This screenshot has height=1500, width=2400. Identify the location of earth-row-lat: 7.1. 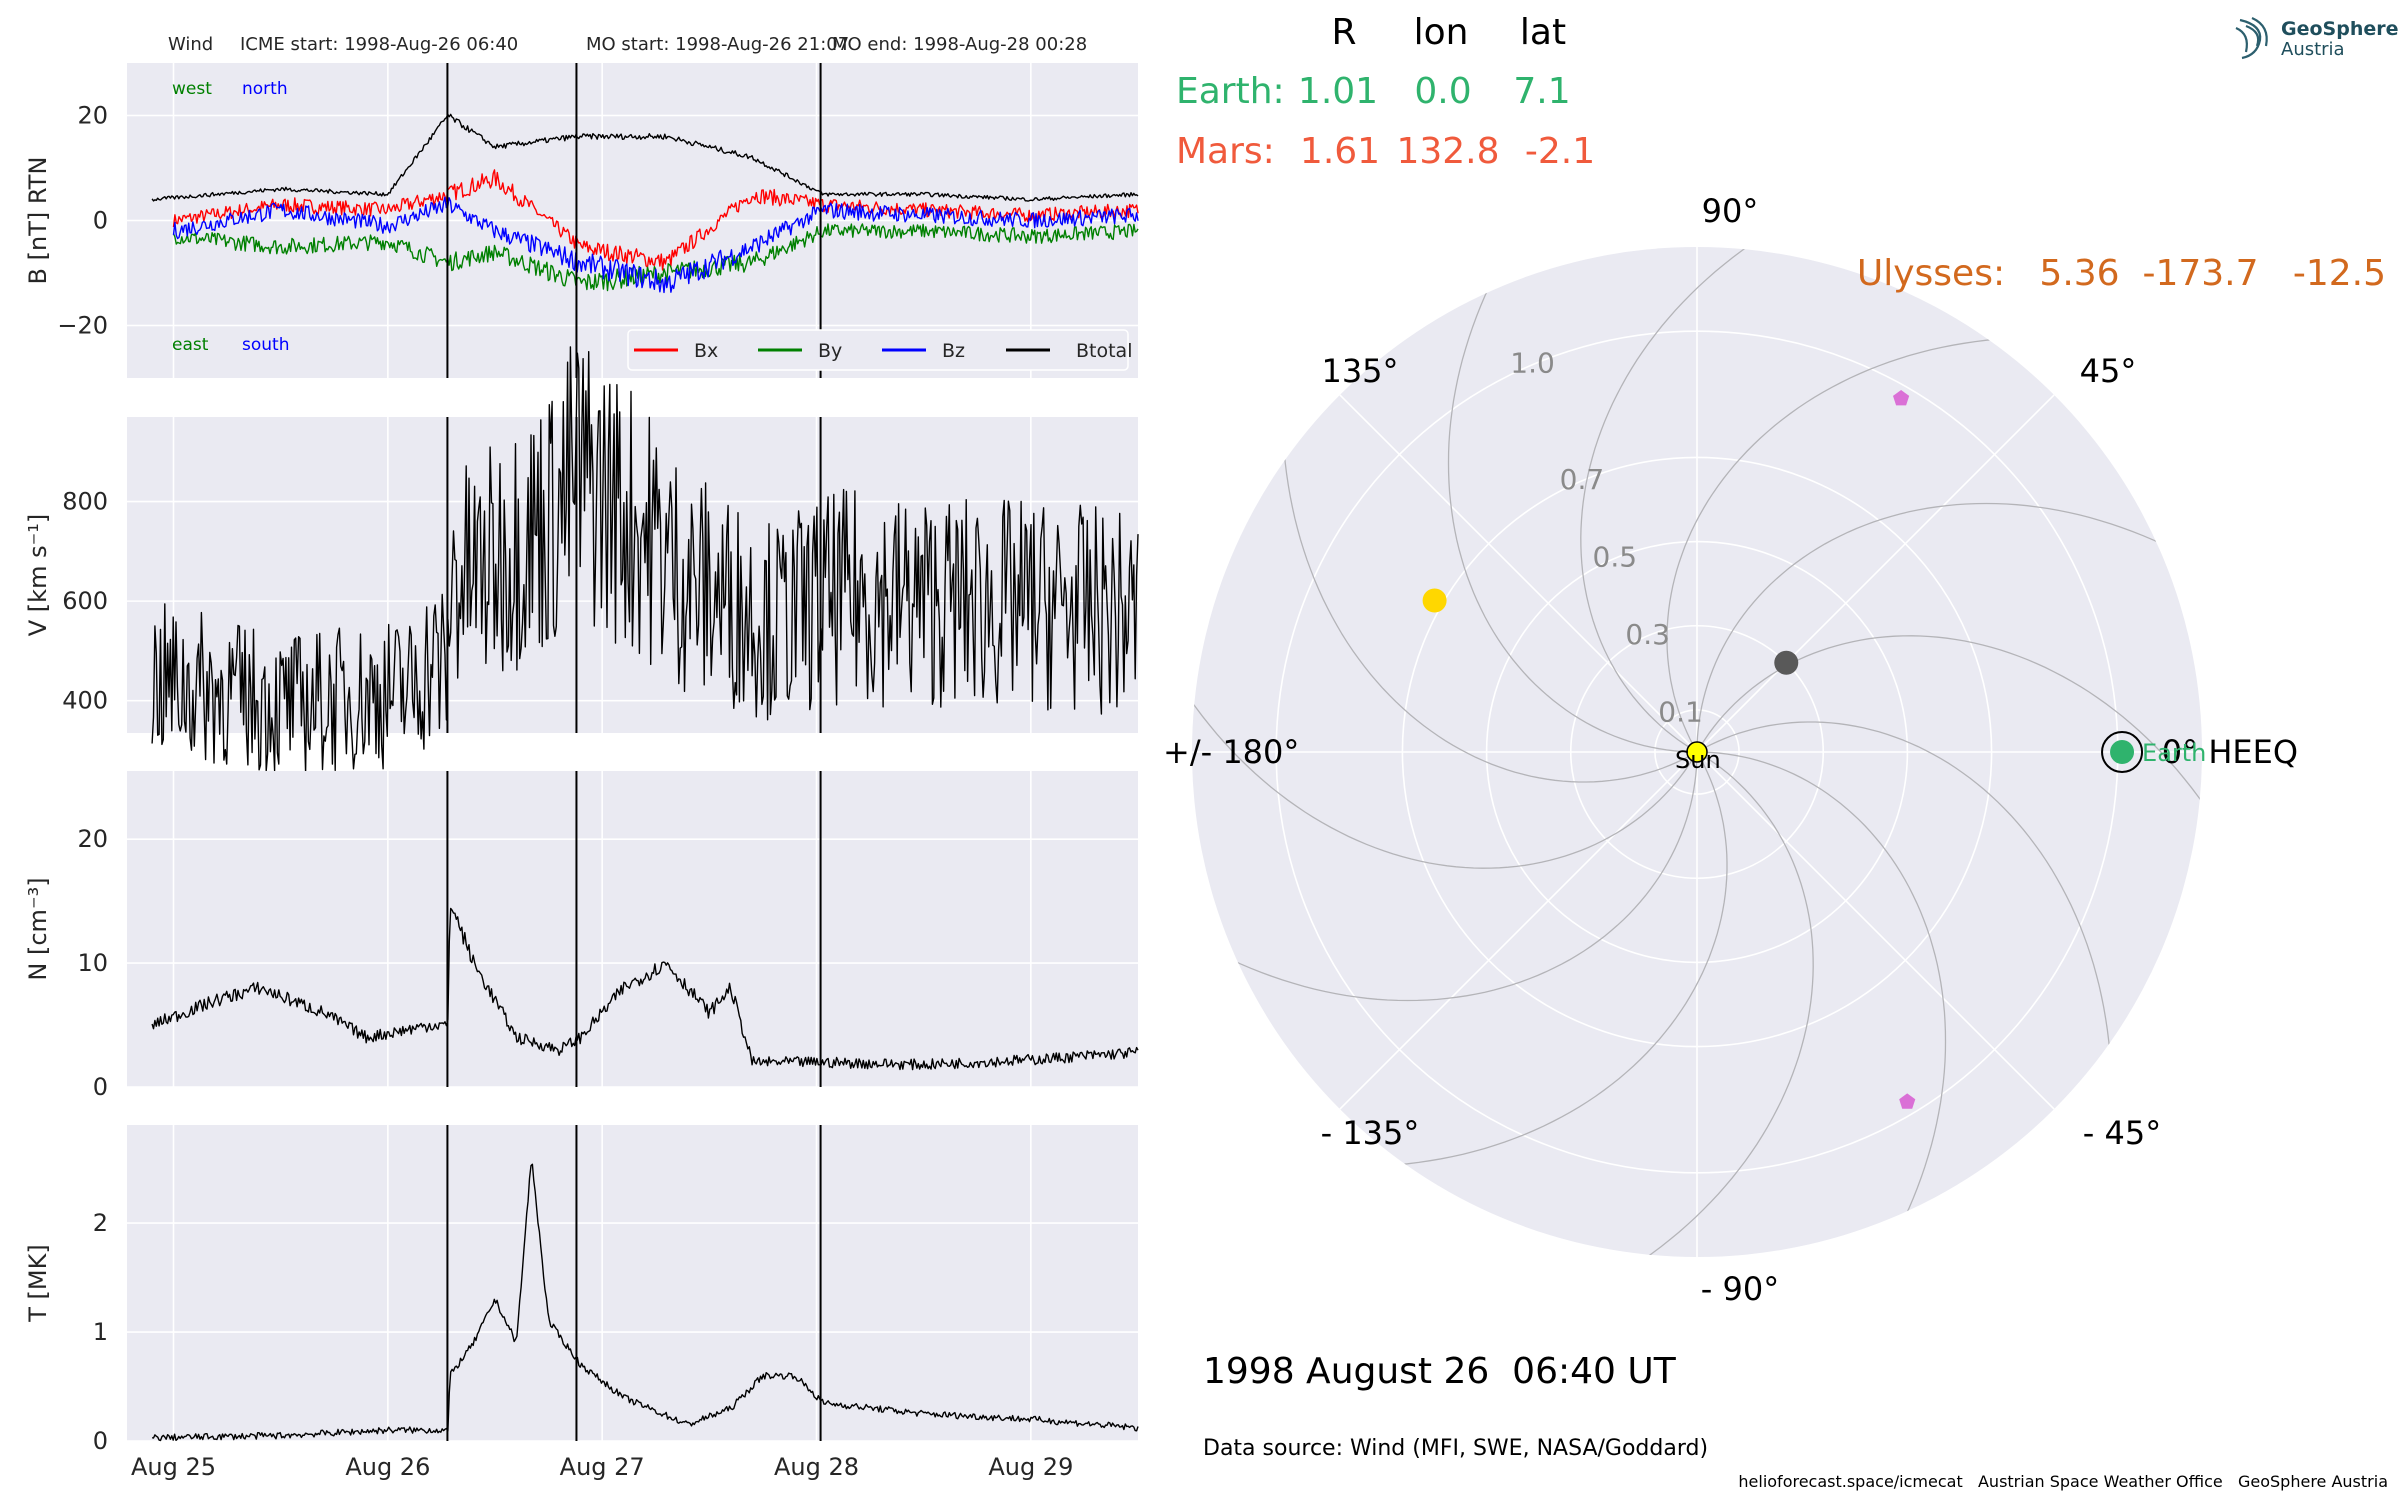
(1541, 91).